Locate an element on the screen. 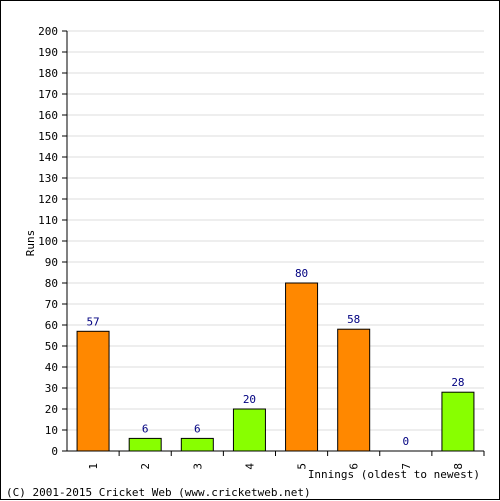  y-tick-label: 180 is located at coordinates (48, 73).